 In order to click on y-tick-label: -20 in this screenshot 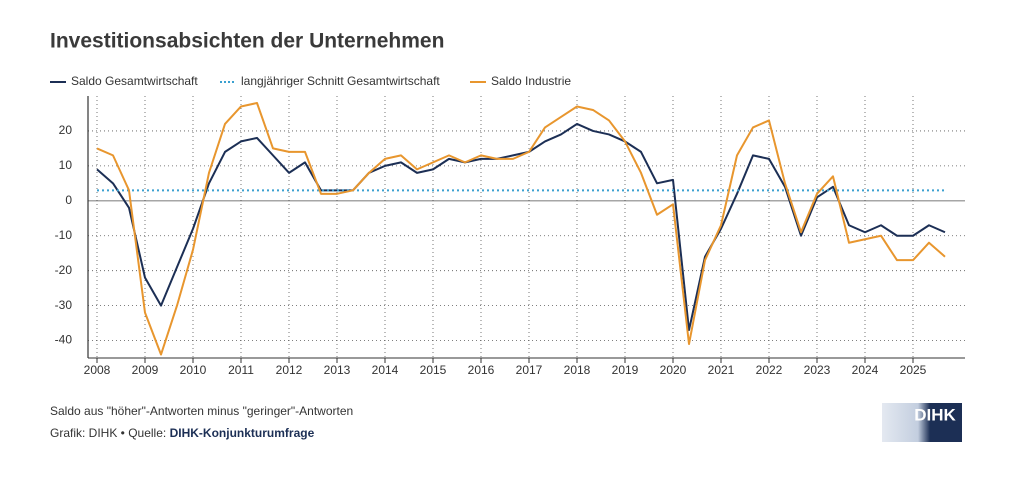, I will do `click(64, 270)`.